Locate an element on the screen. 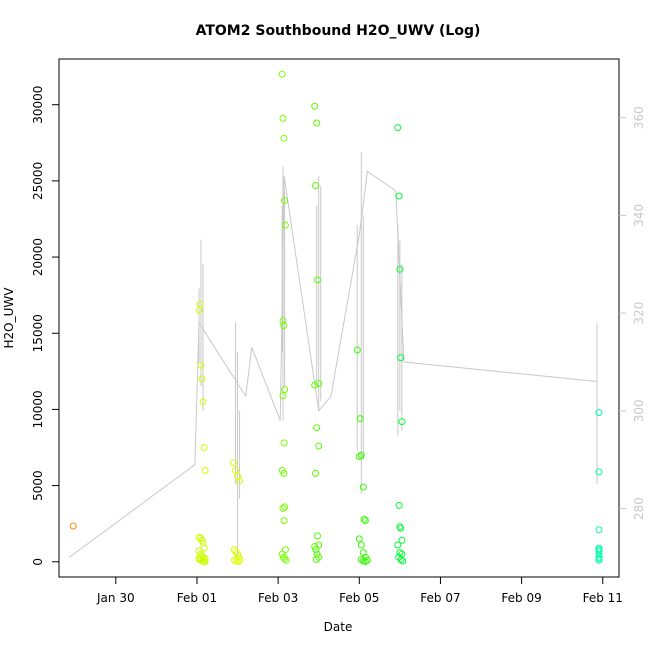 The image size is (650, 650). y-tick-label: 20000 is located at coordinates (38, 257).